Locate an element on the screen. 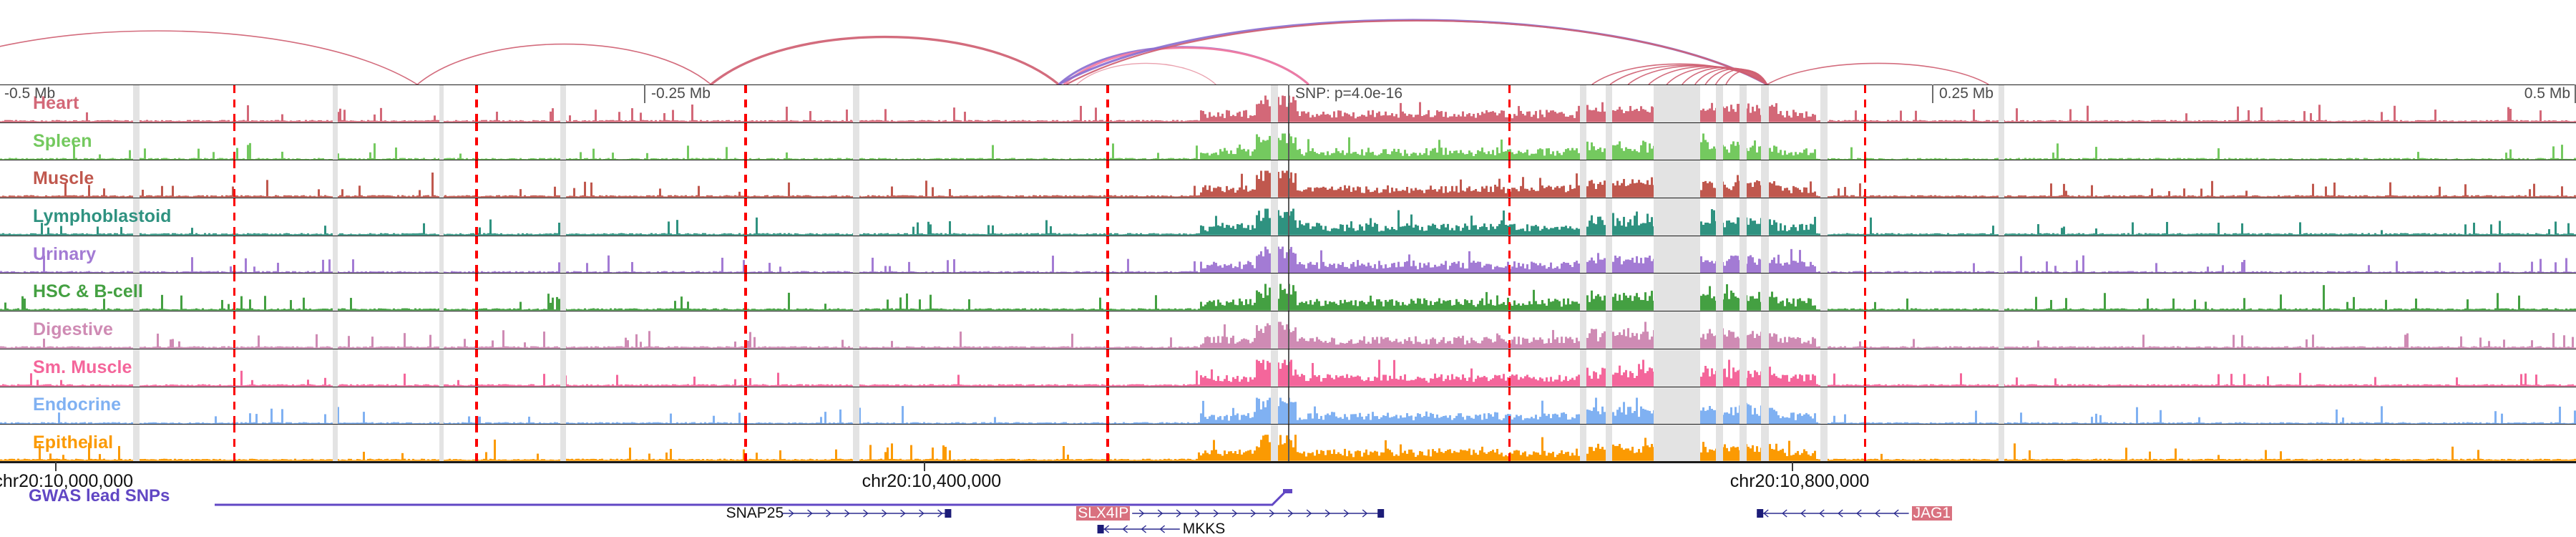  signal-track-heart: Heart is located at coordinates (1288, 103).